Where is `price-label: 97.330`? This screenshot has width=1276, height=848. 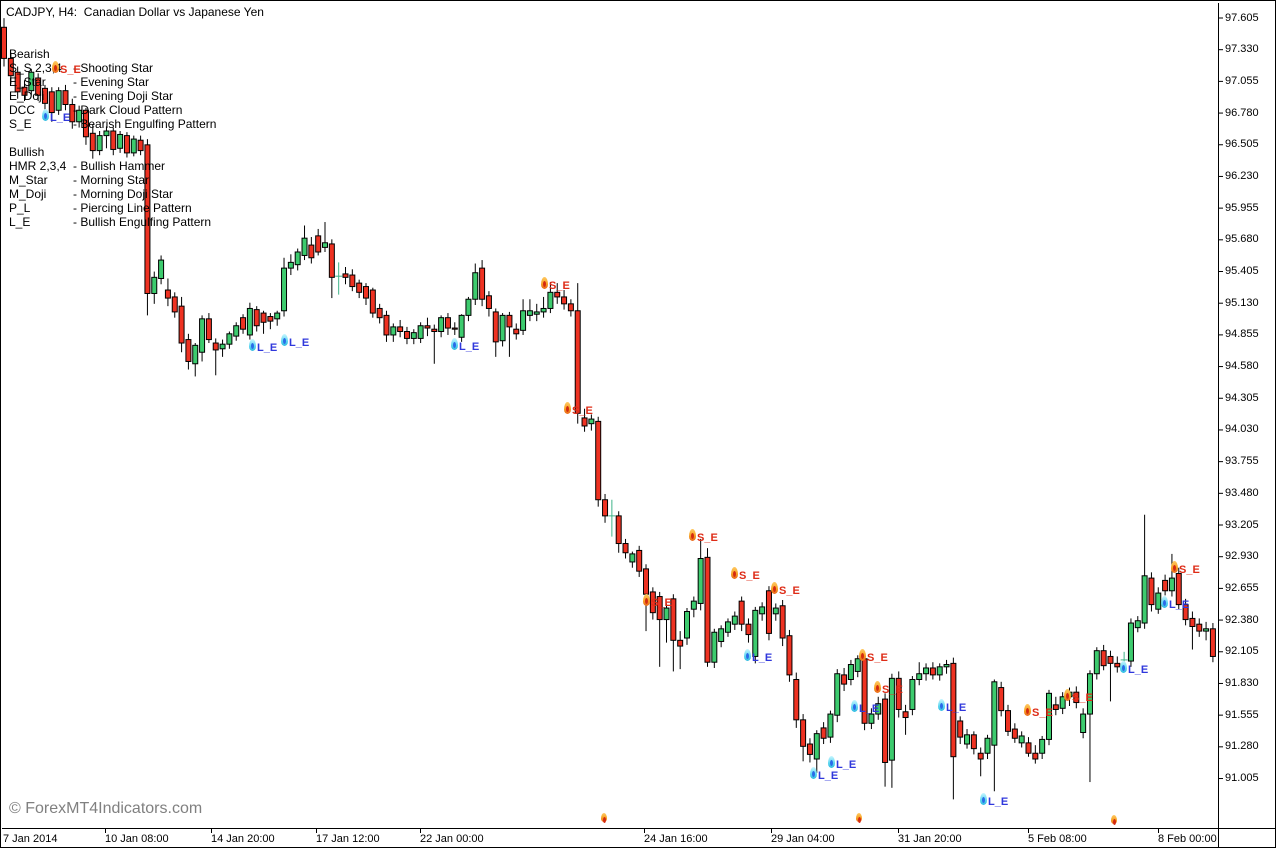 price-label: 97.330 is located at coordinates (1242, 49).